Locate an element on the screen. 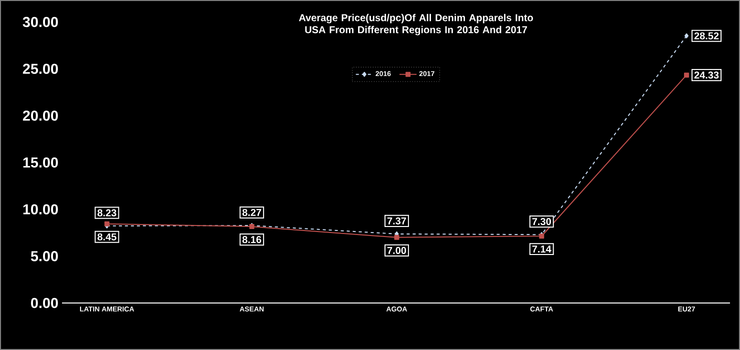 The width and height of the screenshot is (740, 350). y-tick-label: 20.00 is located at coordinates (40, 115).